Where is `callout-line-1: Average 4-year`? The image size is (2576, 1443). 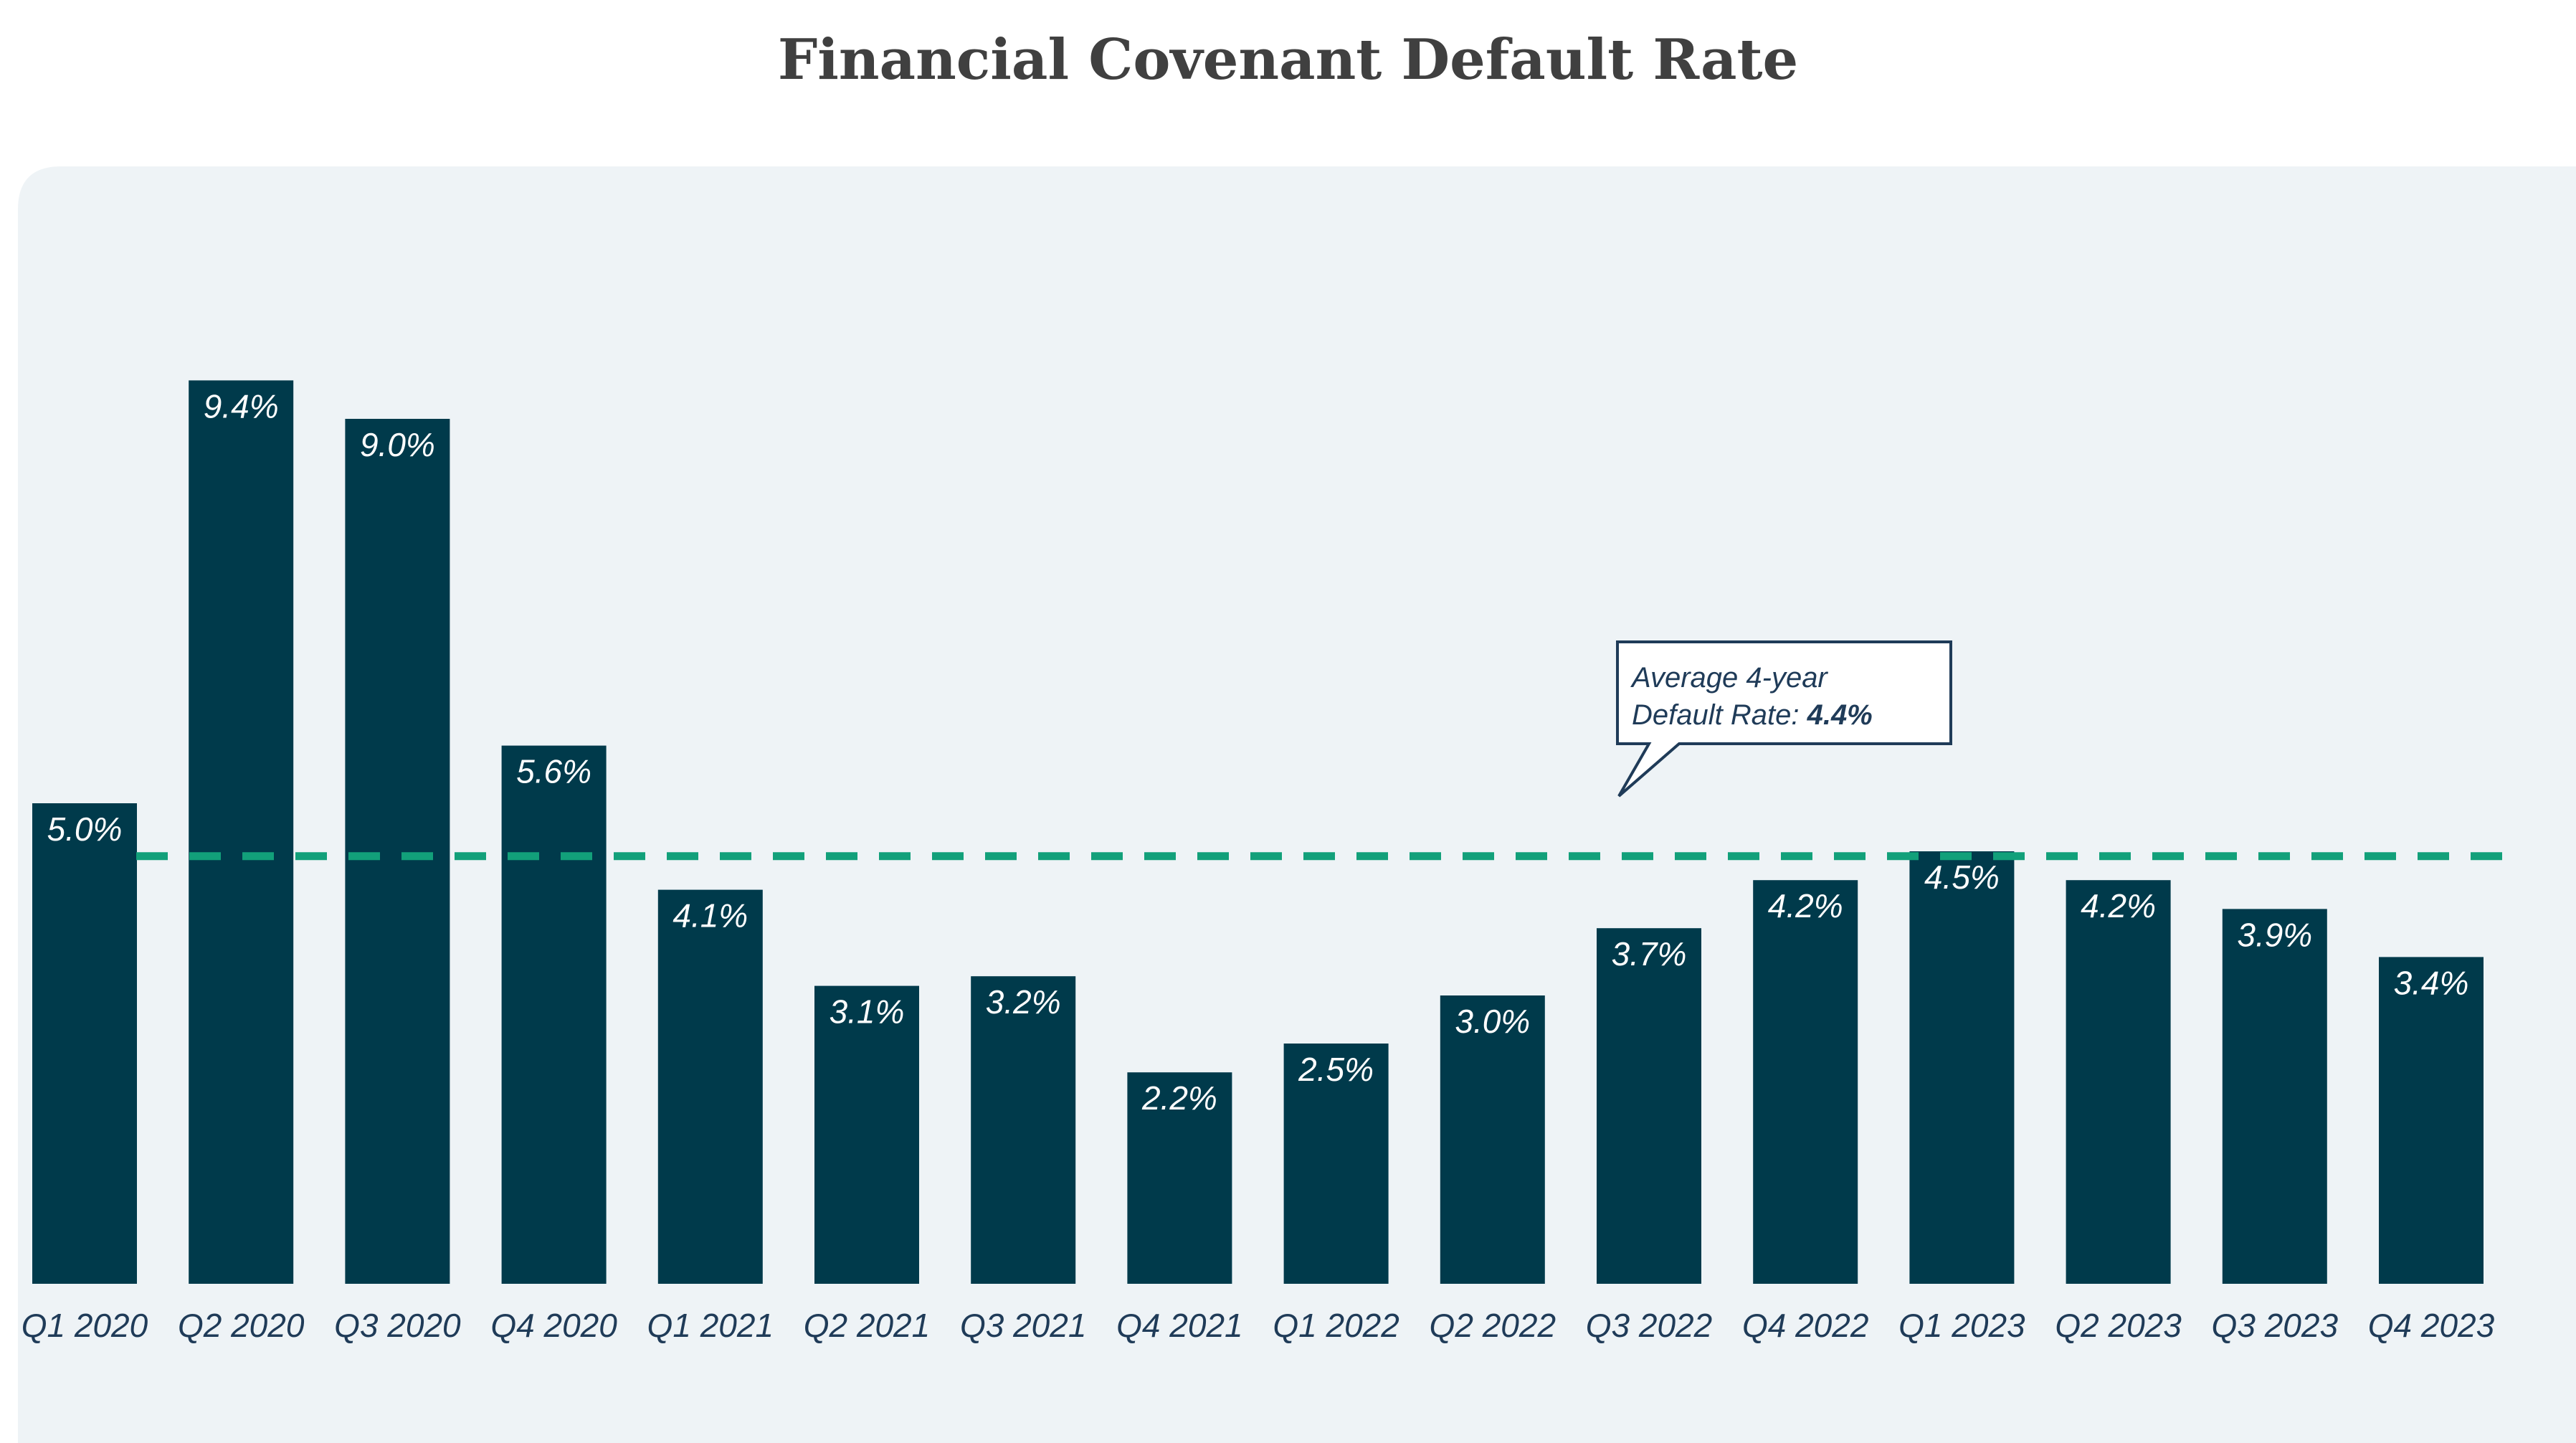 callout-line-1: Average 4-year is located at coordinates (1729, 678).